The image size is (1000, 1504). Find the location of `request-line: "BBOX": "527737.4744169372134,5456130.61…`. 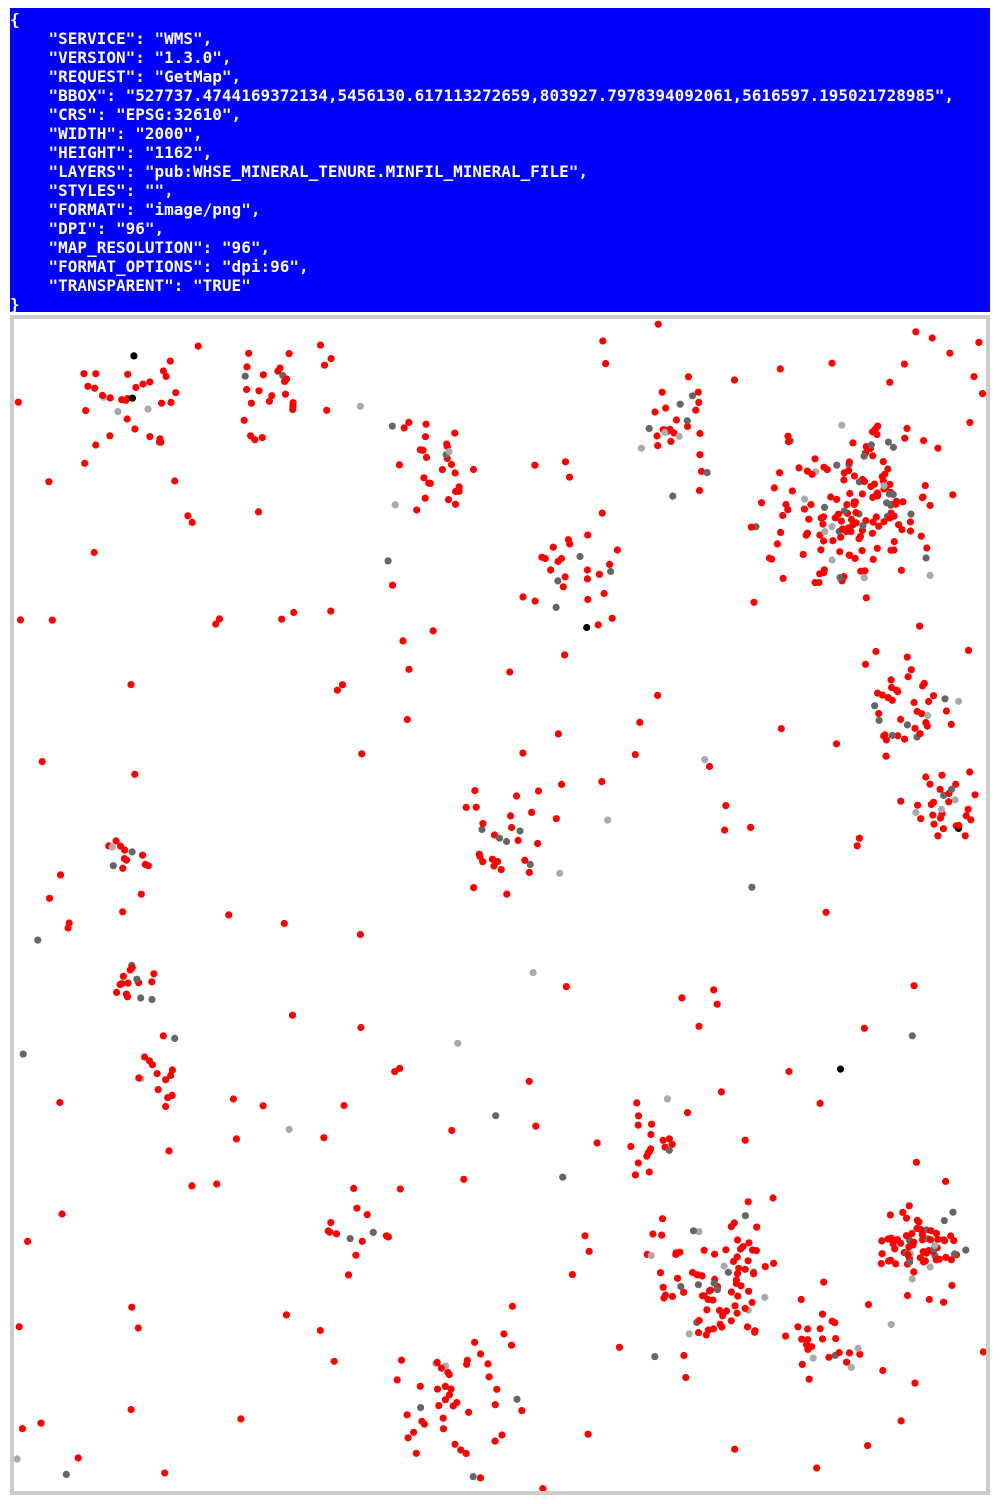

request-line: "BBOX": "527737.4744169372134,5456130.61… is located at coordinates (482, 95).